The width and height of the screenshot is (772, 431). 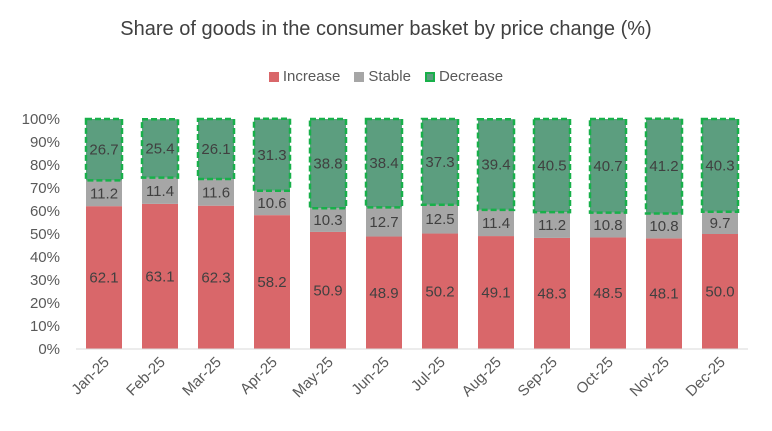 I want to click on x-tick-label: May-25, so click(x=312, y=377).